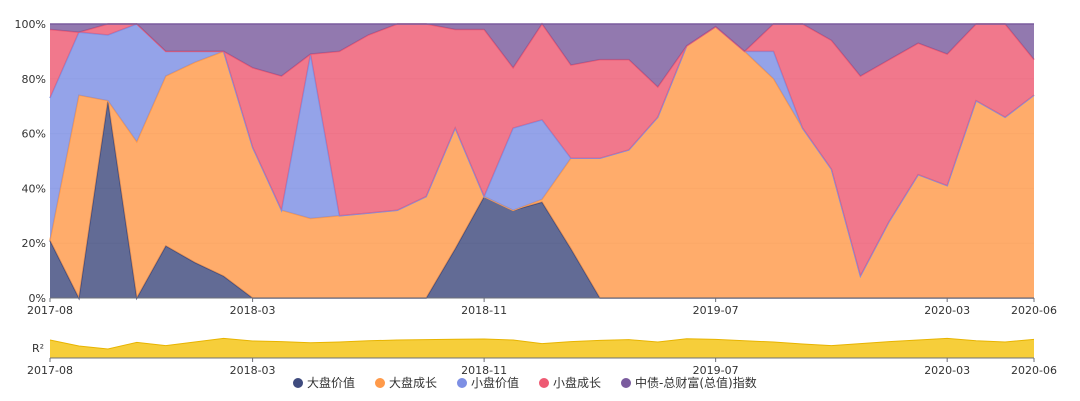 Image resolution: width=1080 pixels, height=401 pixels. I want to click on y-tick-label: 40%, so click(34, 188).